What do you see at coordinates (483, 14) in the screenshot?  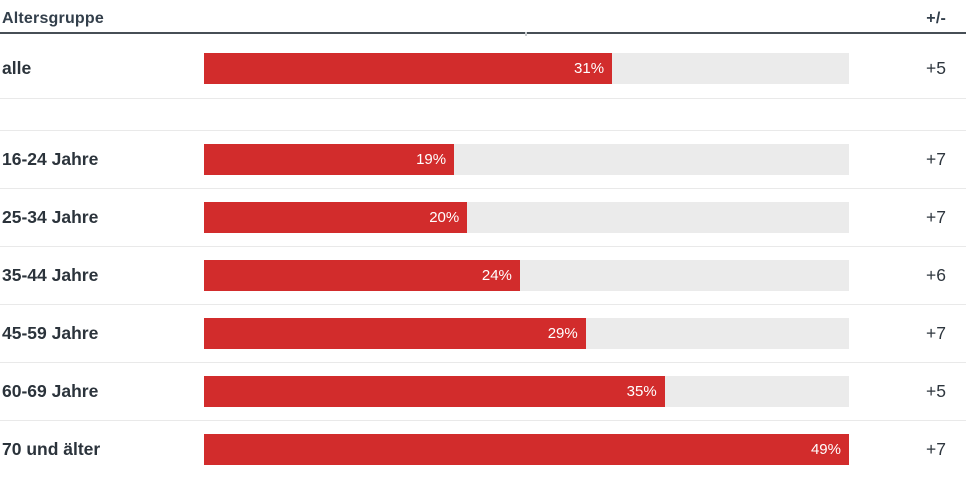 I see `chart-header: Altersgruppe +/-` at bounding box center [483, 14].